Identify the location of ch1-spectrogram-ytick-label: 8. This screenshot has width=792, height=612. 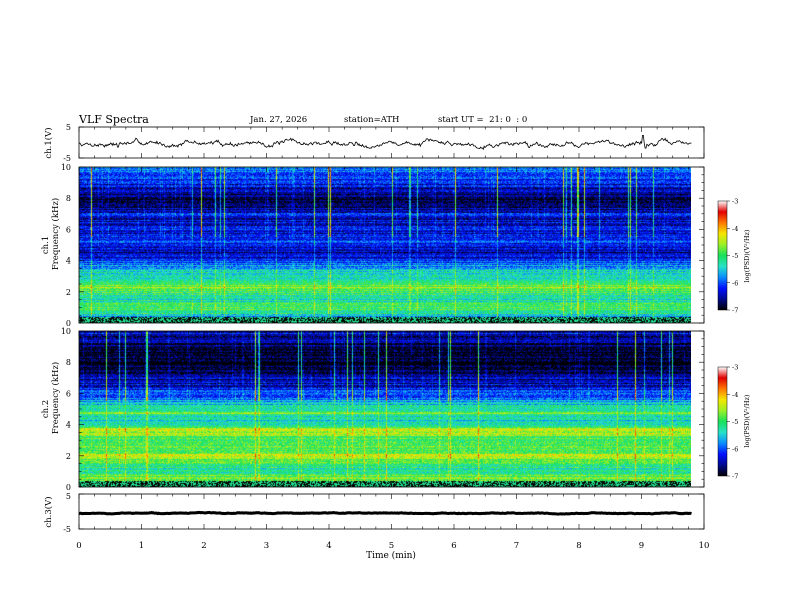
(68, 198).